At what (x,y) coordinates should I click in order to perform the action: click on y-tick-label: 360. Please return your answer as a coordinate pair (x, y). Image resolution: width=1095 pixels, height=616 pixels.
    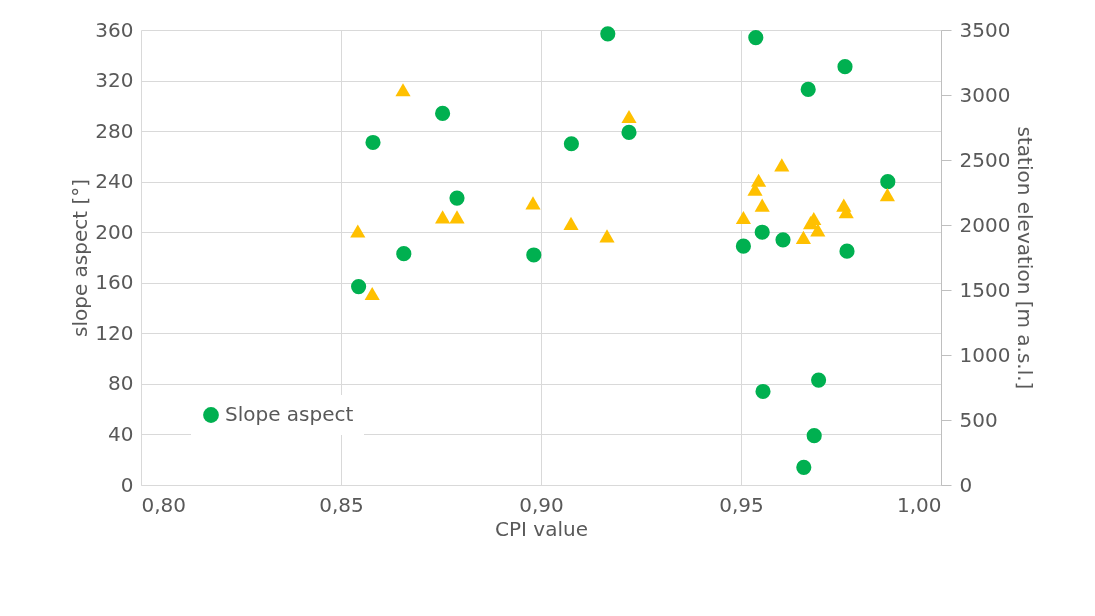
    Looking at the image, I should click on (114, 29).